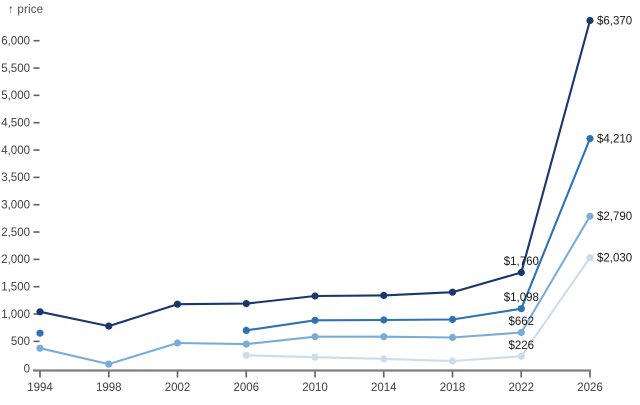 Image resolution: width=640 pixels, height=405 pixels. What do you see at coordinates (15, 315) in the screenshot?
I see `y-tick-label: 1,000` at bounding box center [15, 315].